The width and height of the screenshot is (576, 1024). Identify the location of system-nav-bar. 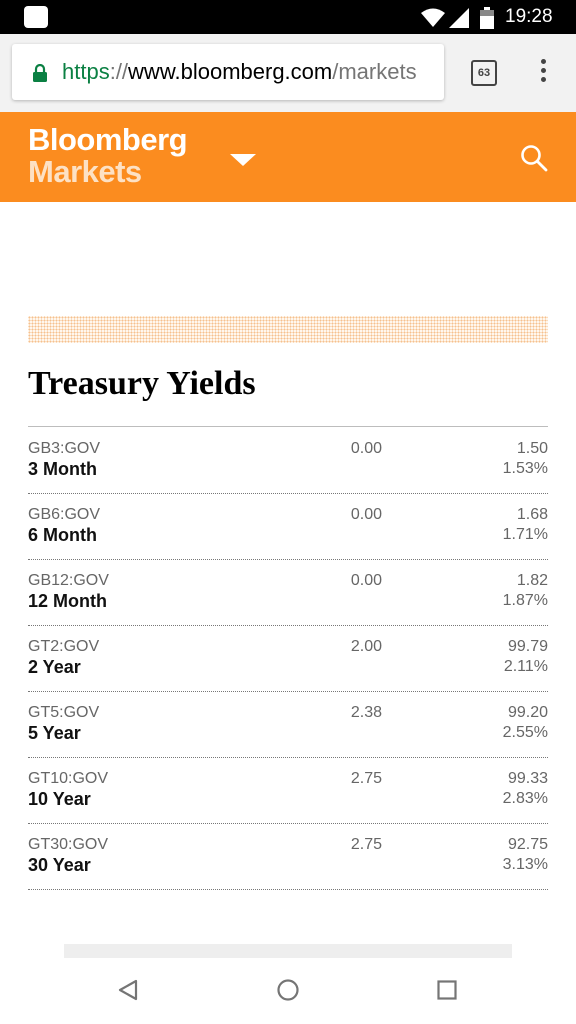
(288, 991).